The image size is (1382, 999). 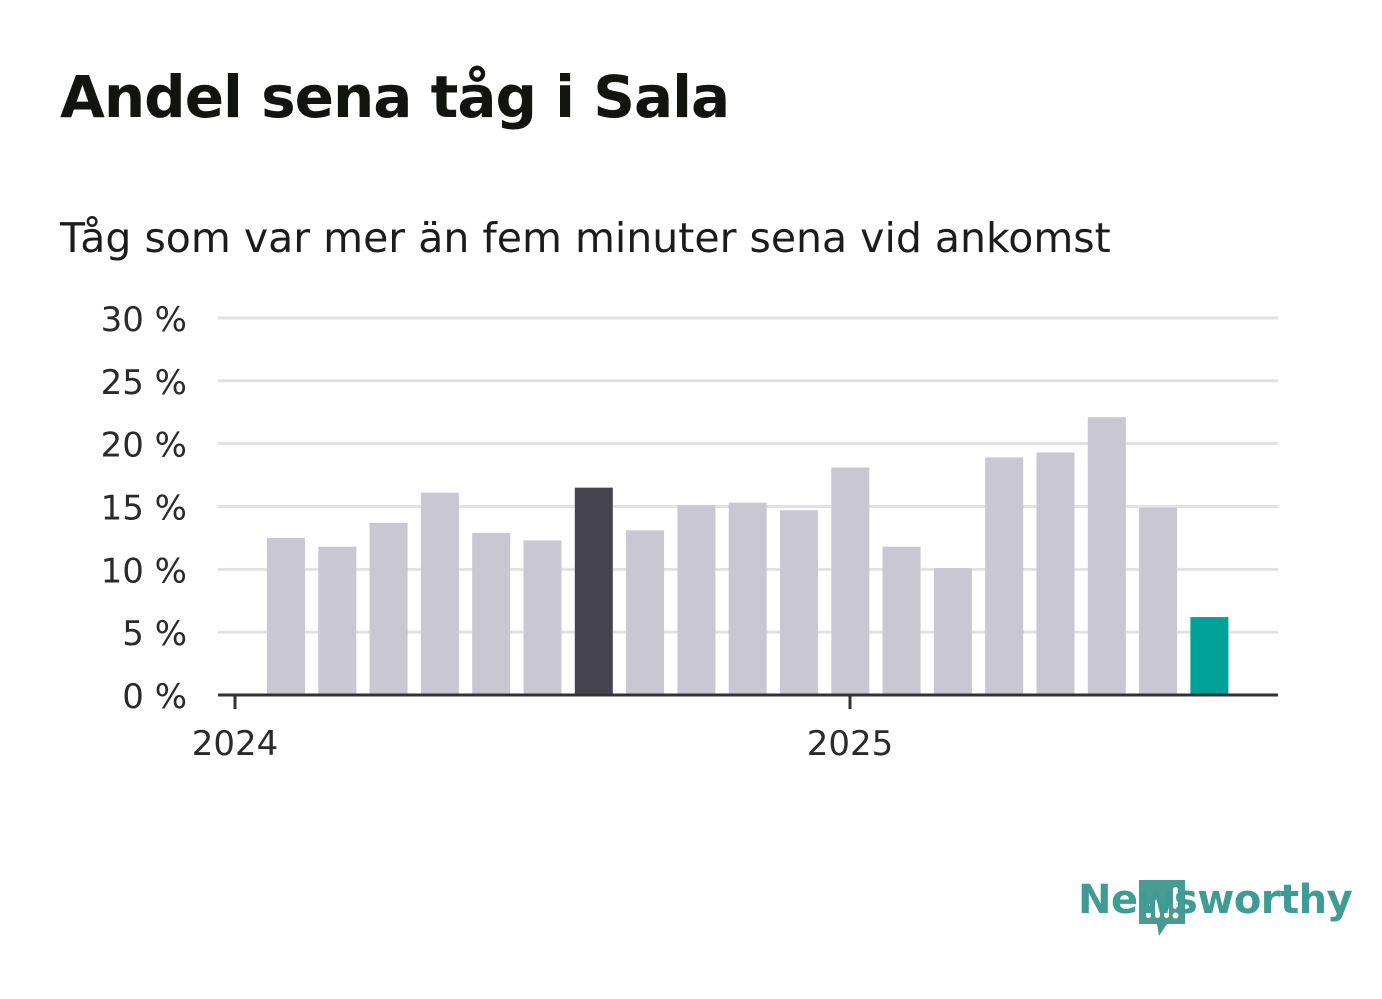 I want to click on y-tick-label: 20 %, so click(x=144, y=446).